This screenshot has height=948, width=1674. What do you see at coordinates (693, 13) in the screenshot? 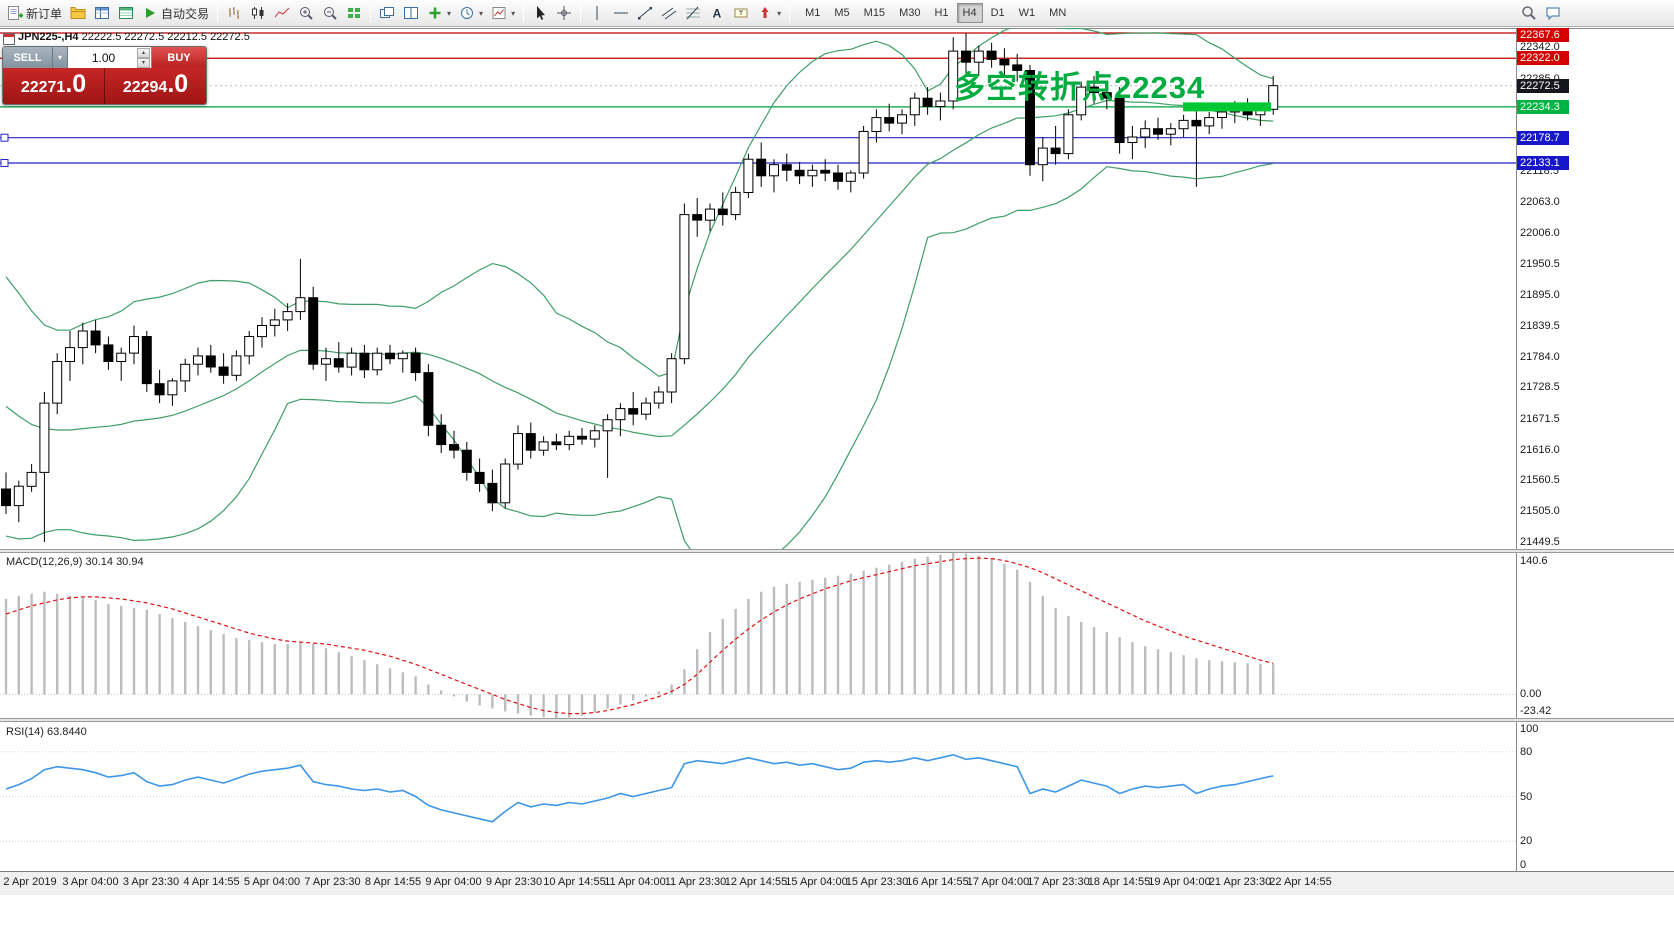
I see `fibonacci-tool-button` at bounding box center [693, 13].